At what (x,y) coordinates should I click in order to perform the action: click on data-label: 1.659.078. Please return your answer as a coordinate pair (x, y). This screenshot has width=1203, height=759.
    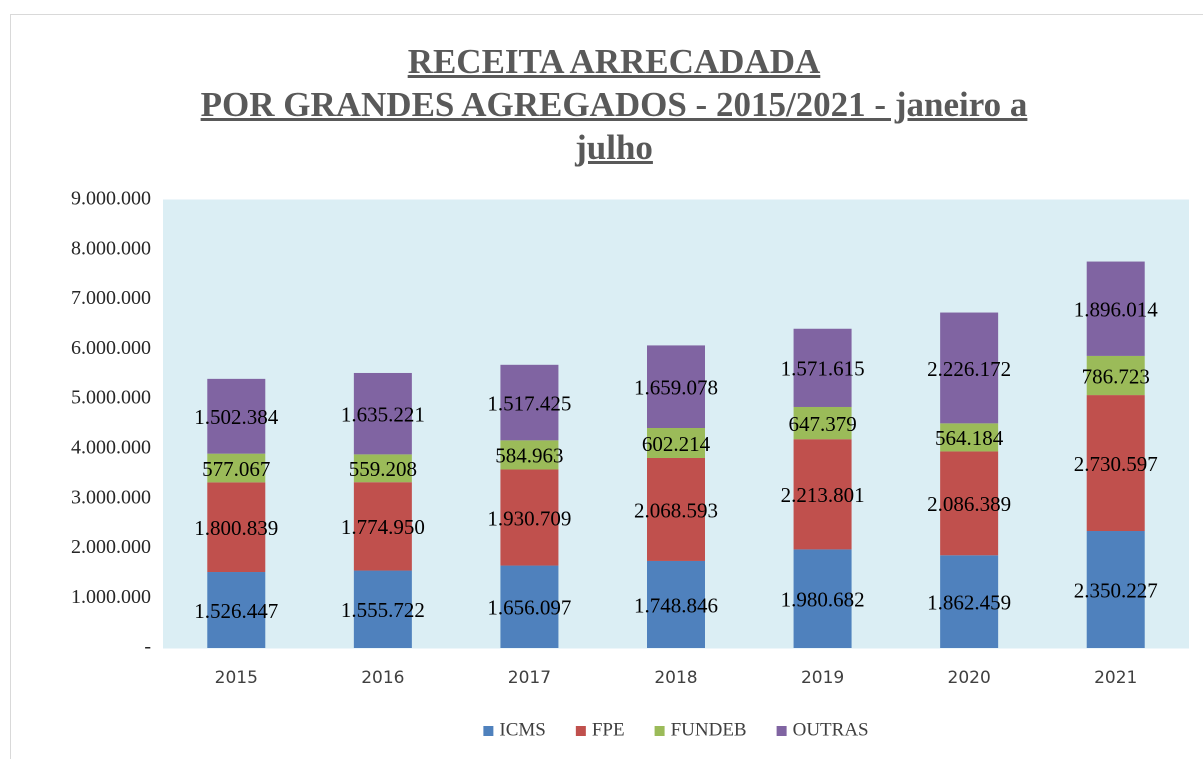
    Looking at the image, I should click on (676, 388).